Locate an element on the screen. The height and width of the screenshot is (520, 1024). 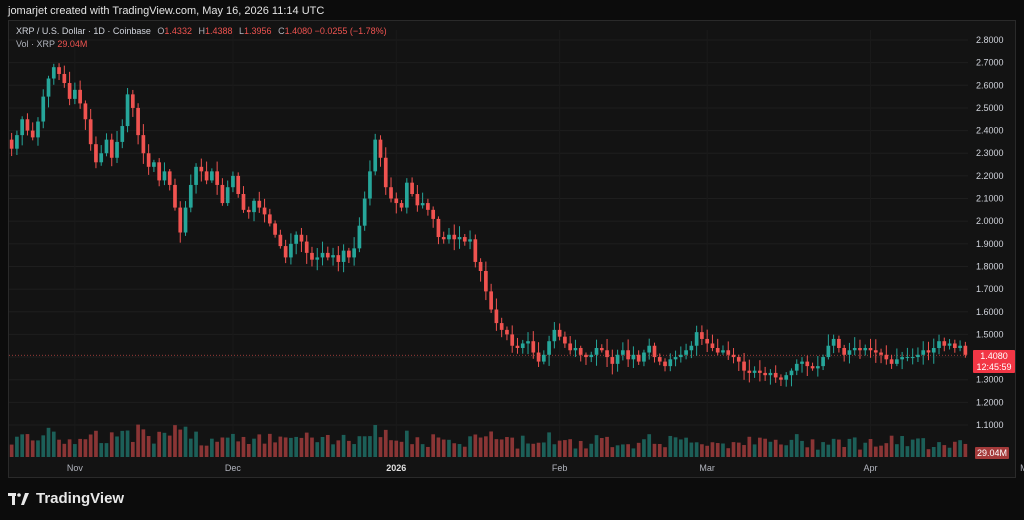
y-tick-label: 2.8000 is located at coordinates (990, 40).